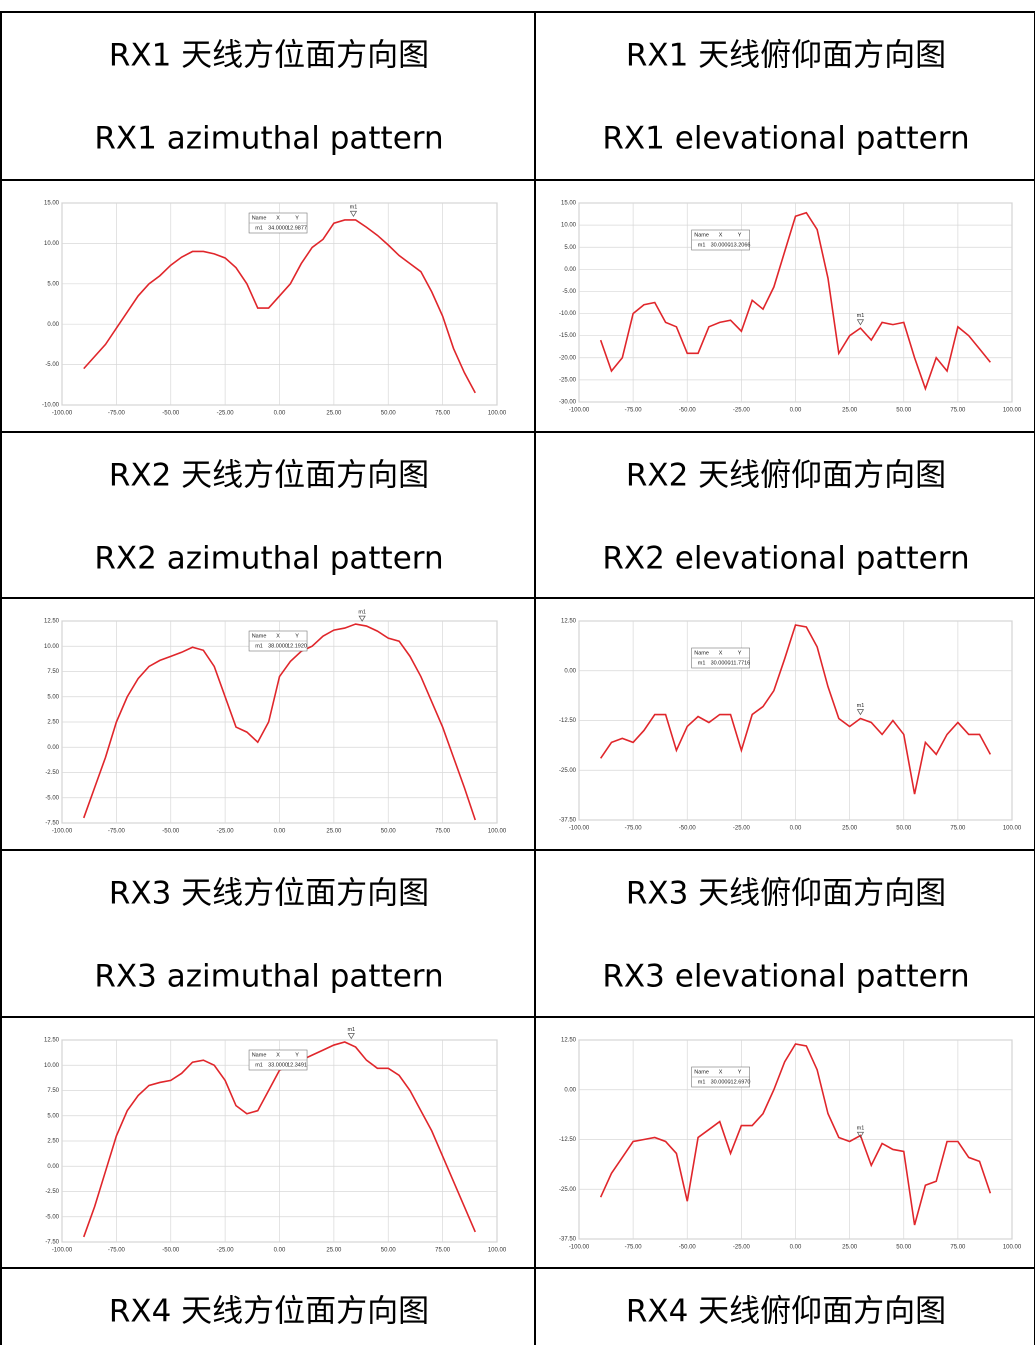 This screenshot has height=1345, width=1035. Describe the element at coordinates (786, 894) in the screenshot. I see `cell-title-cn: RX3 天线俯仰面方向图` at that location.